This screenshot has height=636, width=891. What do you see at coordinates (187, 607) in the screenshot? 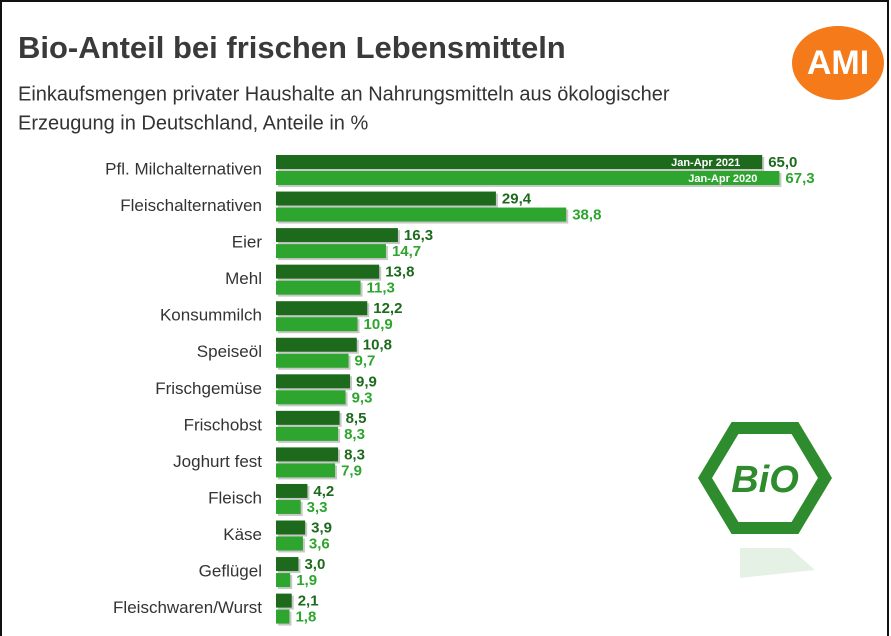
I see `category-label: Fleischwaren/Wurst` at bounding box center [187, 607].